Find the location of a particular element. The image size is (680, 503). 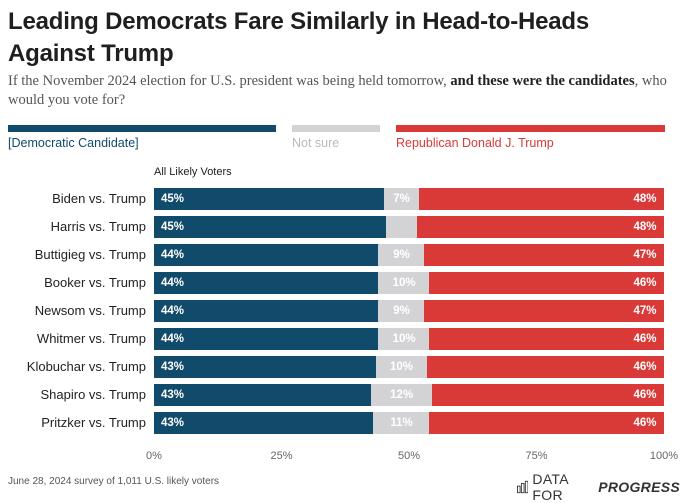

category-label: Harris vs. Trump is located at coordinates (98, 226).